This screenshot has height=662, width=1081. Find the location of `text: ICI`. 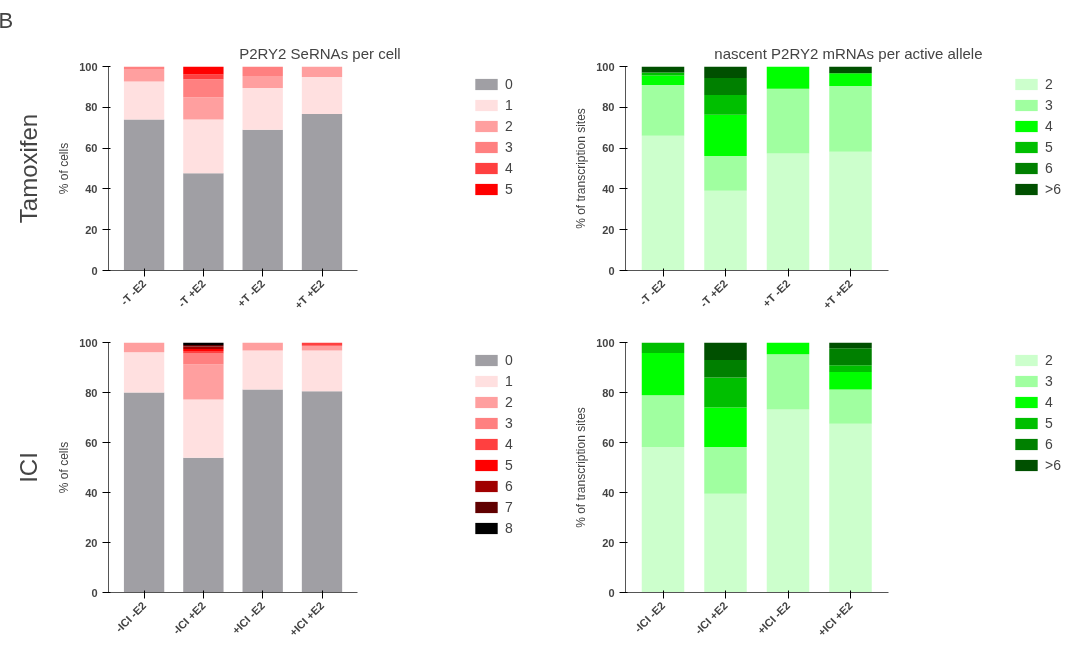

text: ICI is located at coordinates (28, 467).